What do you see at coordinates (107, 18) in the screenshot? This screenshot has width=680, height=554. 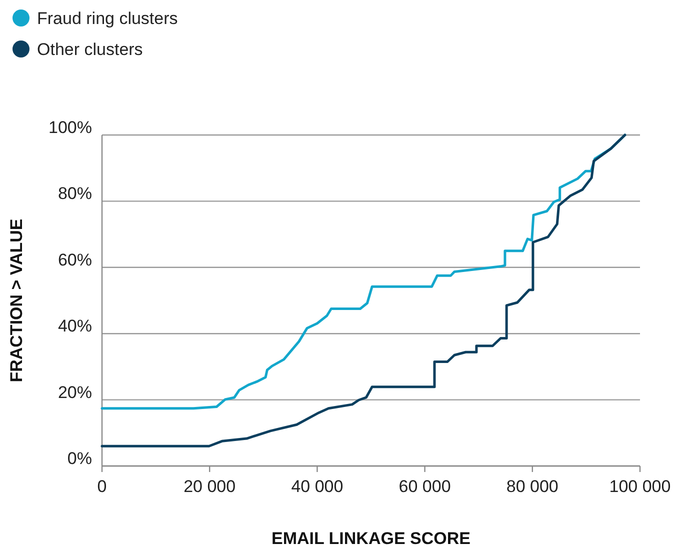 I see `legend-label: Fraud ring clusters` at bounding box center [107, 18].